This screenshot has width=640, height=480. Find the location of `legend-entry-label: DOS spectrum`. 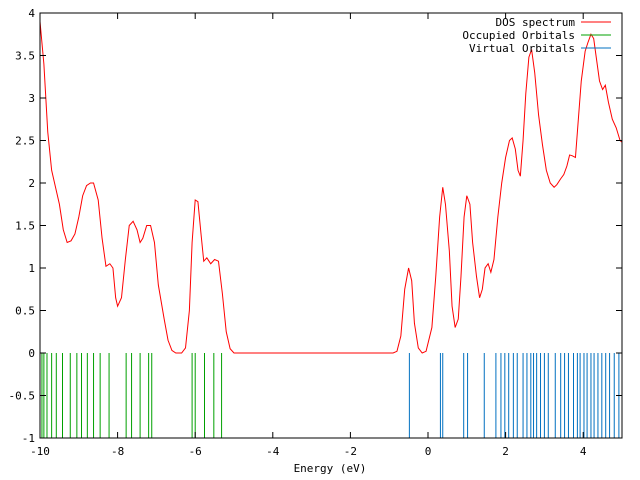

legend-entry-label: DOS spectrum is located at coordinates (536, 22).